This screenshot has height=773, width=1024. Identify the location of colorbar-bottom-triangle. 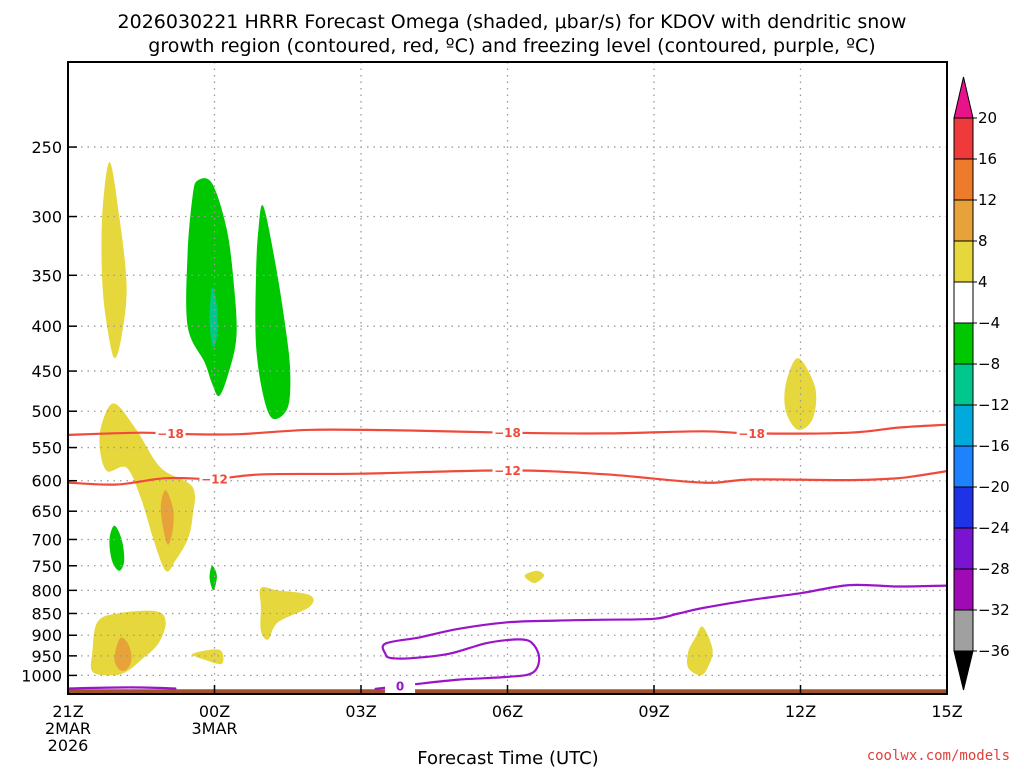
(963, 670).